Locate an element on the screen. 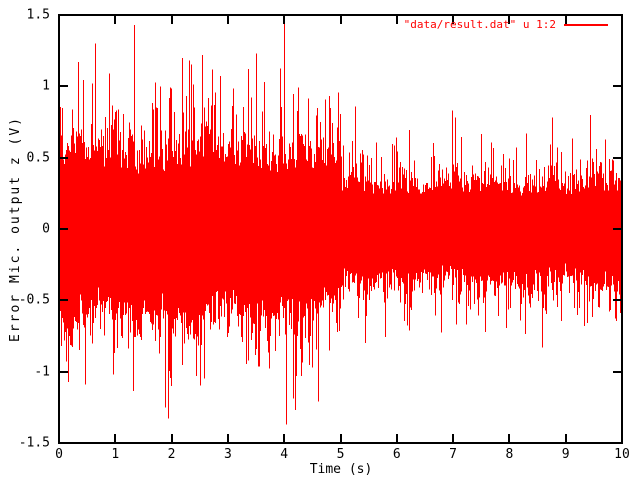 The width and height of the screenshot is (640, 480). legend: "data/result.dat" u 1:2 is located at coordinates (506, 24).